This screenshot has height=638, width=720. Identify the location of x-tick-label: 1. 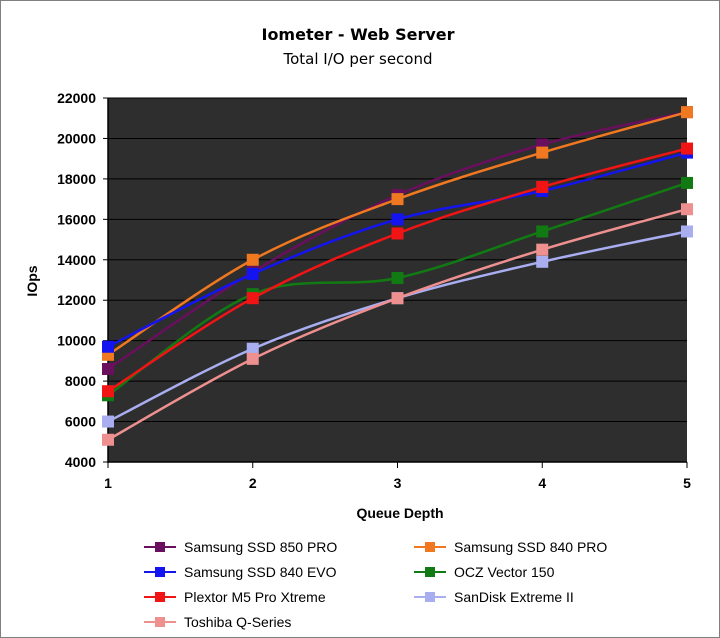
(108, 483).